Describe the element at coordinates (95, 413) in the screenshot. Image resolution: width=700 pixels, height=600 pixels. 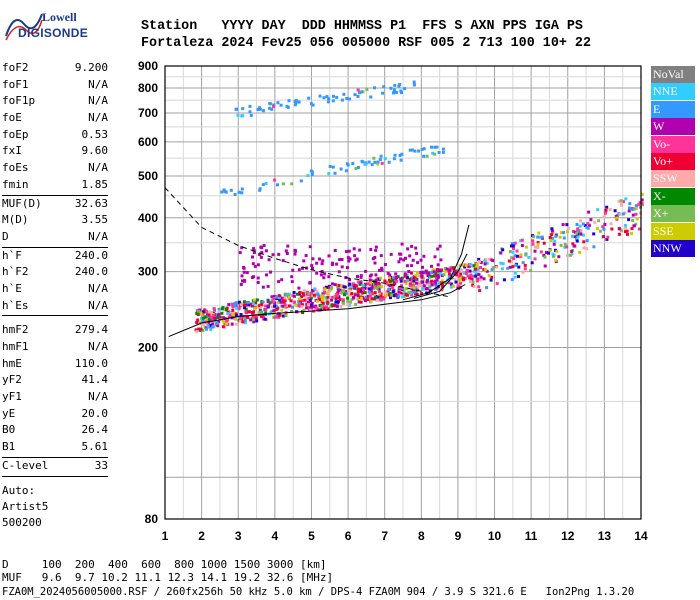
I see `param-value: 20.0` at that location.